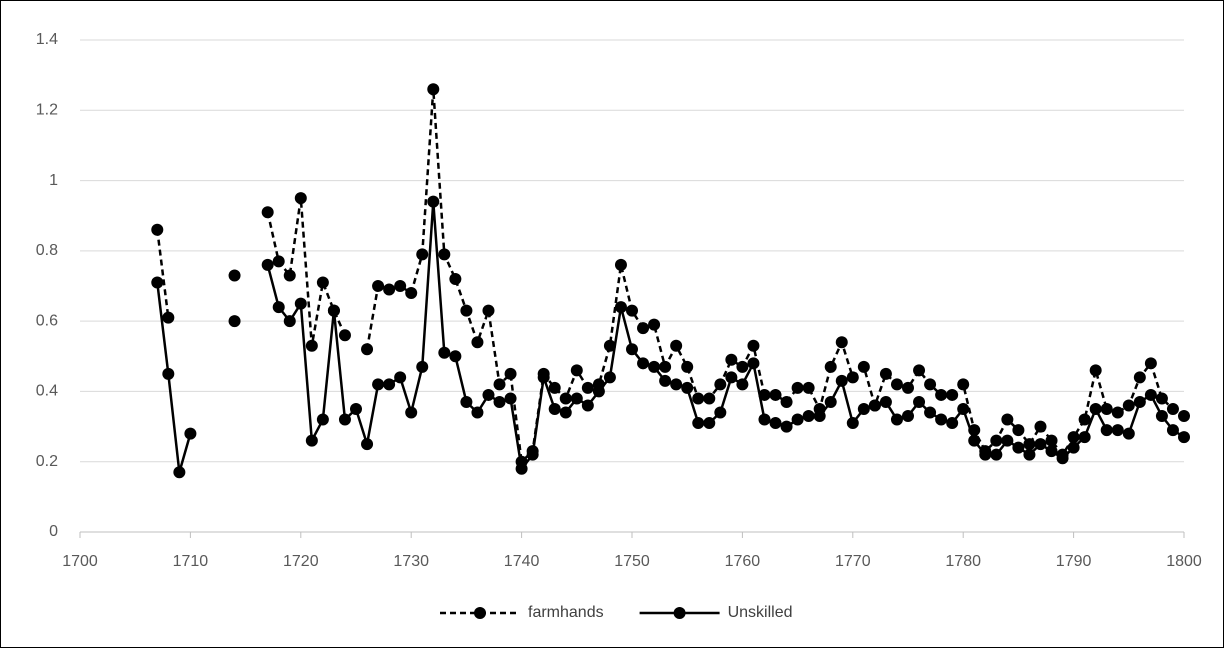  What do you see at coordinates (80, 561) in the screenshot?
I see `x-tick-label: 1700` at bounding box center [80, 561].